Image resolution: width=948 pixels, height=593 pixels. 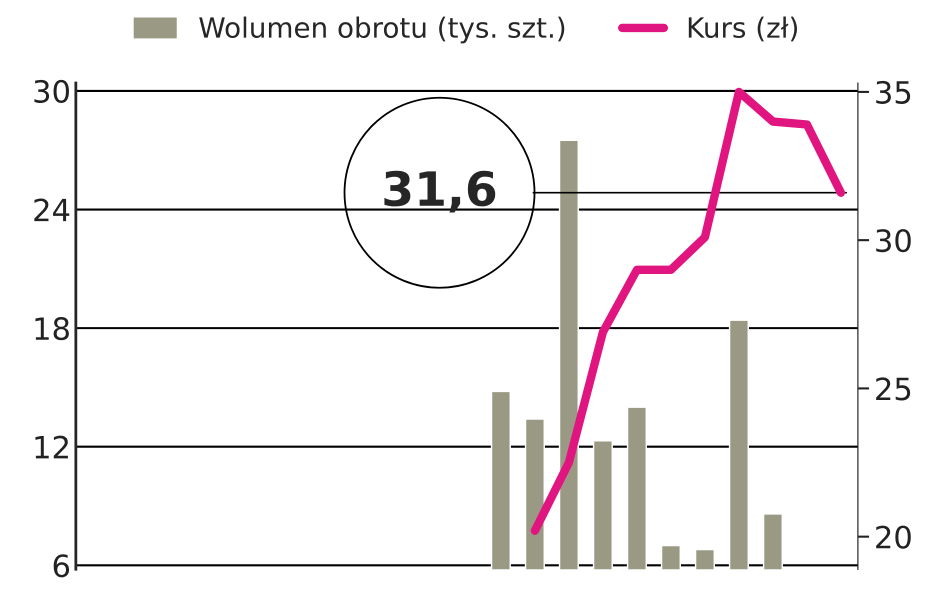 I want to click on legend-label: Kurs (zł), so click(x=743, y=29).